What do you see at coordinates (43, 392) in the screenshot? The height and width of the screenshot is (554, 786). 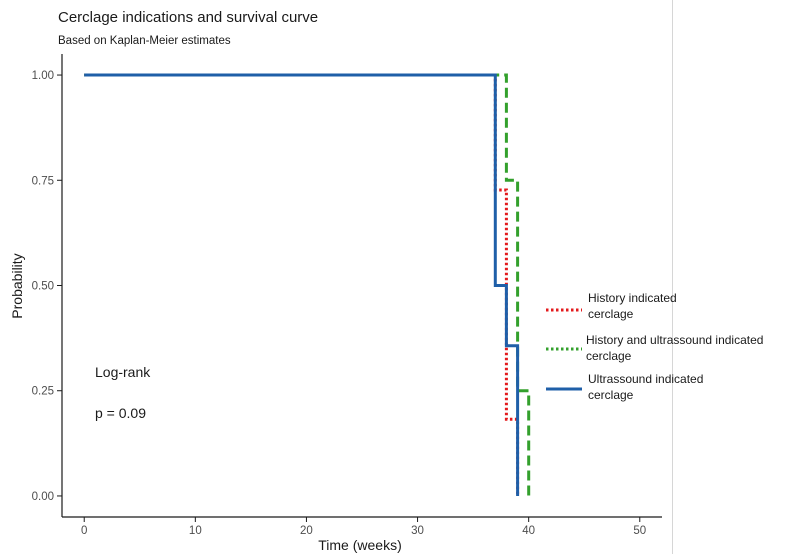 I see `y-tick-label: 0.25` at bounding box center [43, 392].